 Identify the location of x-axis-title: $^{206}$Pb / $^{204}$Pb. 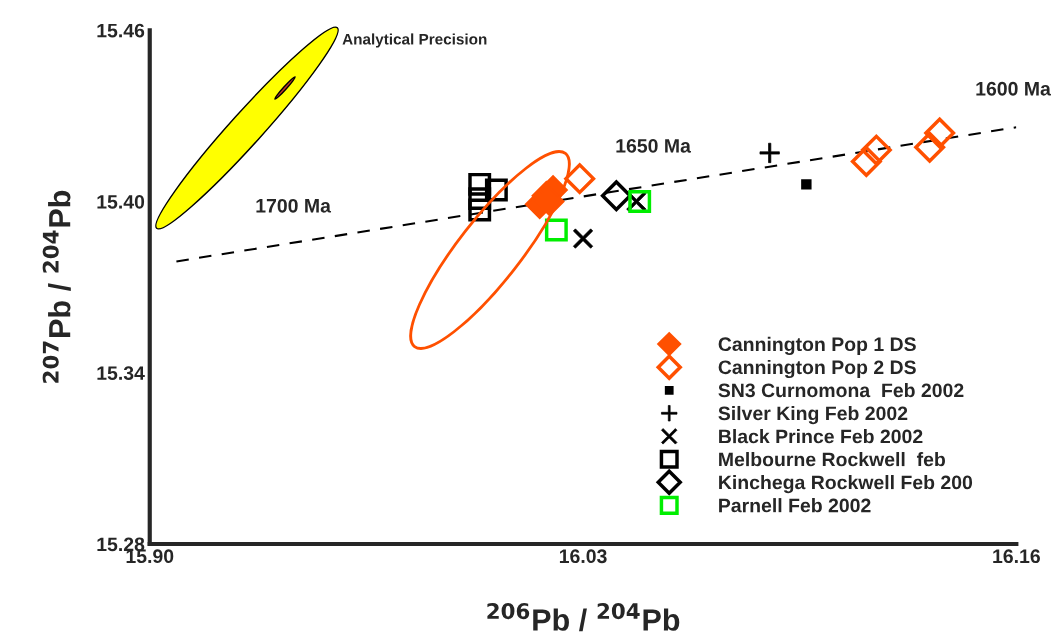
(583, 617).